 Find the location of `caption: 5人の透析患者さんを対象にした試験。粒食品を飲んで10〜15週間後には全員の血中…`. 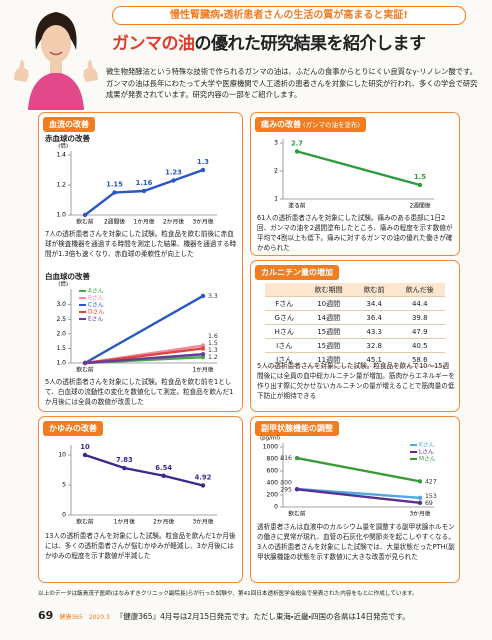

caption: 5人の透析患者さんを対象にした試験。粒食品を飲んで10〜15週間後には全員の血中… is located at coordinates (356, 381).